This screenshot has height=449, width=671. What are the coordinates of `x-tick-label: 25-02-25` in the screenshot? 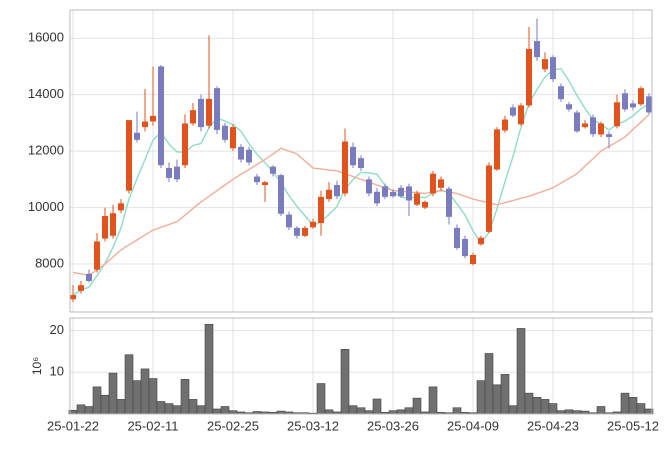 It's located at (233, 425).